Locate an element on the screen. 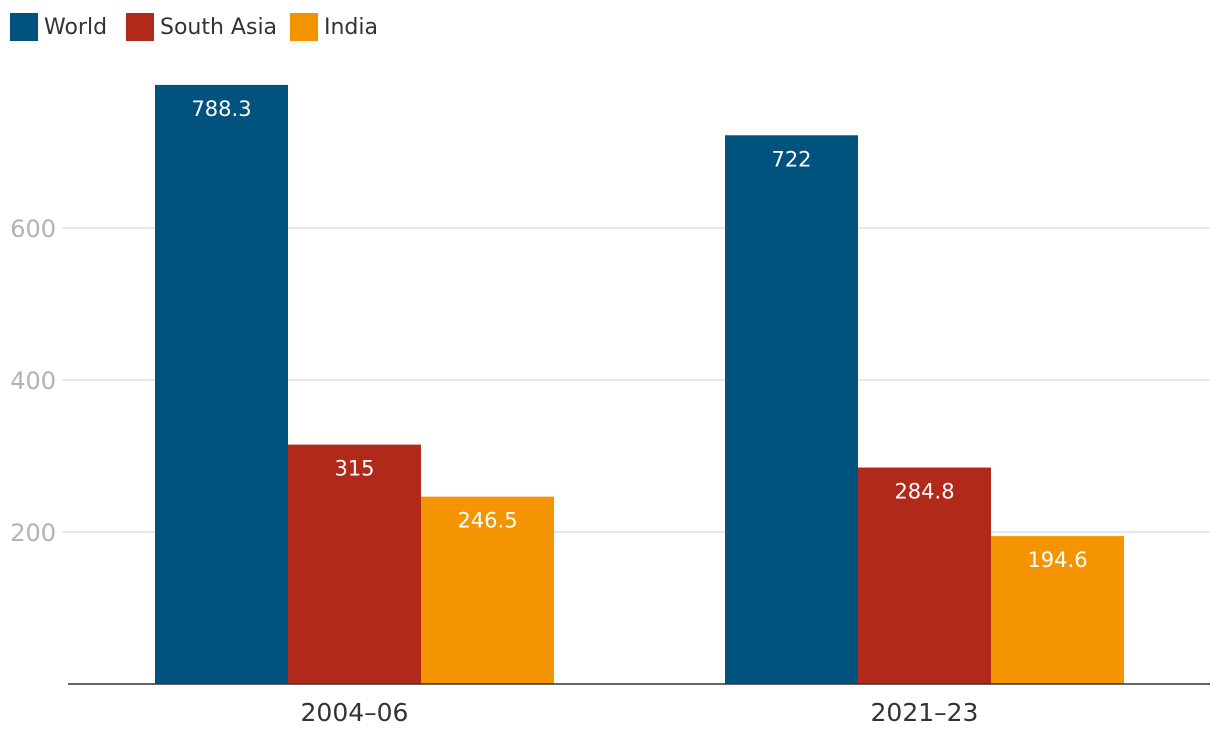 This screenshot has height=746, width=1220. data-label-india-2004-06: 246.5 is located at coordinates (487, 521).